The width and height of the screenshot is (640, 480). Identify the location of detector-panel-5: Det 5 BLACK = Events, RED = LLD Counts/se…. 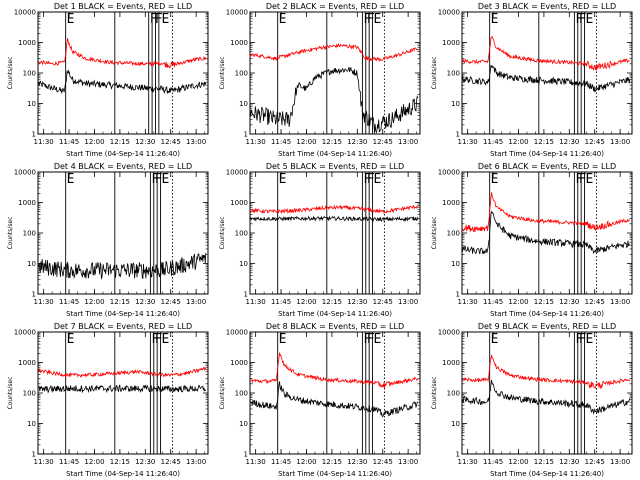
(320, 240).